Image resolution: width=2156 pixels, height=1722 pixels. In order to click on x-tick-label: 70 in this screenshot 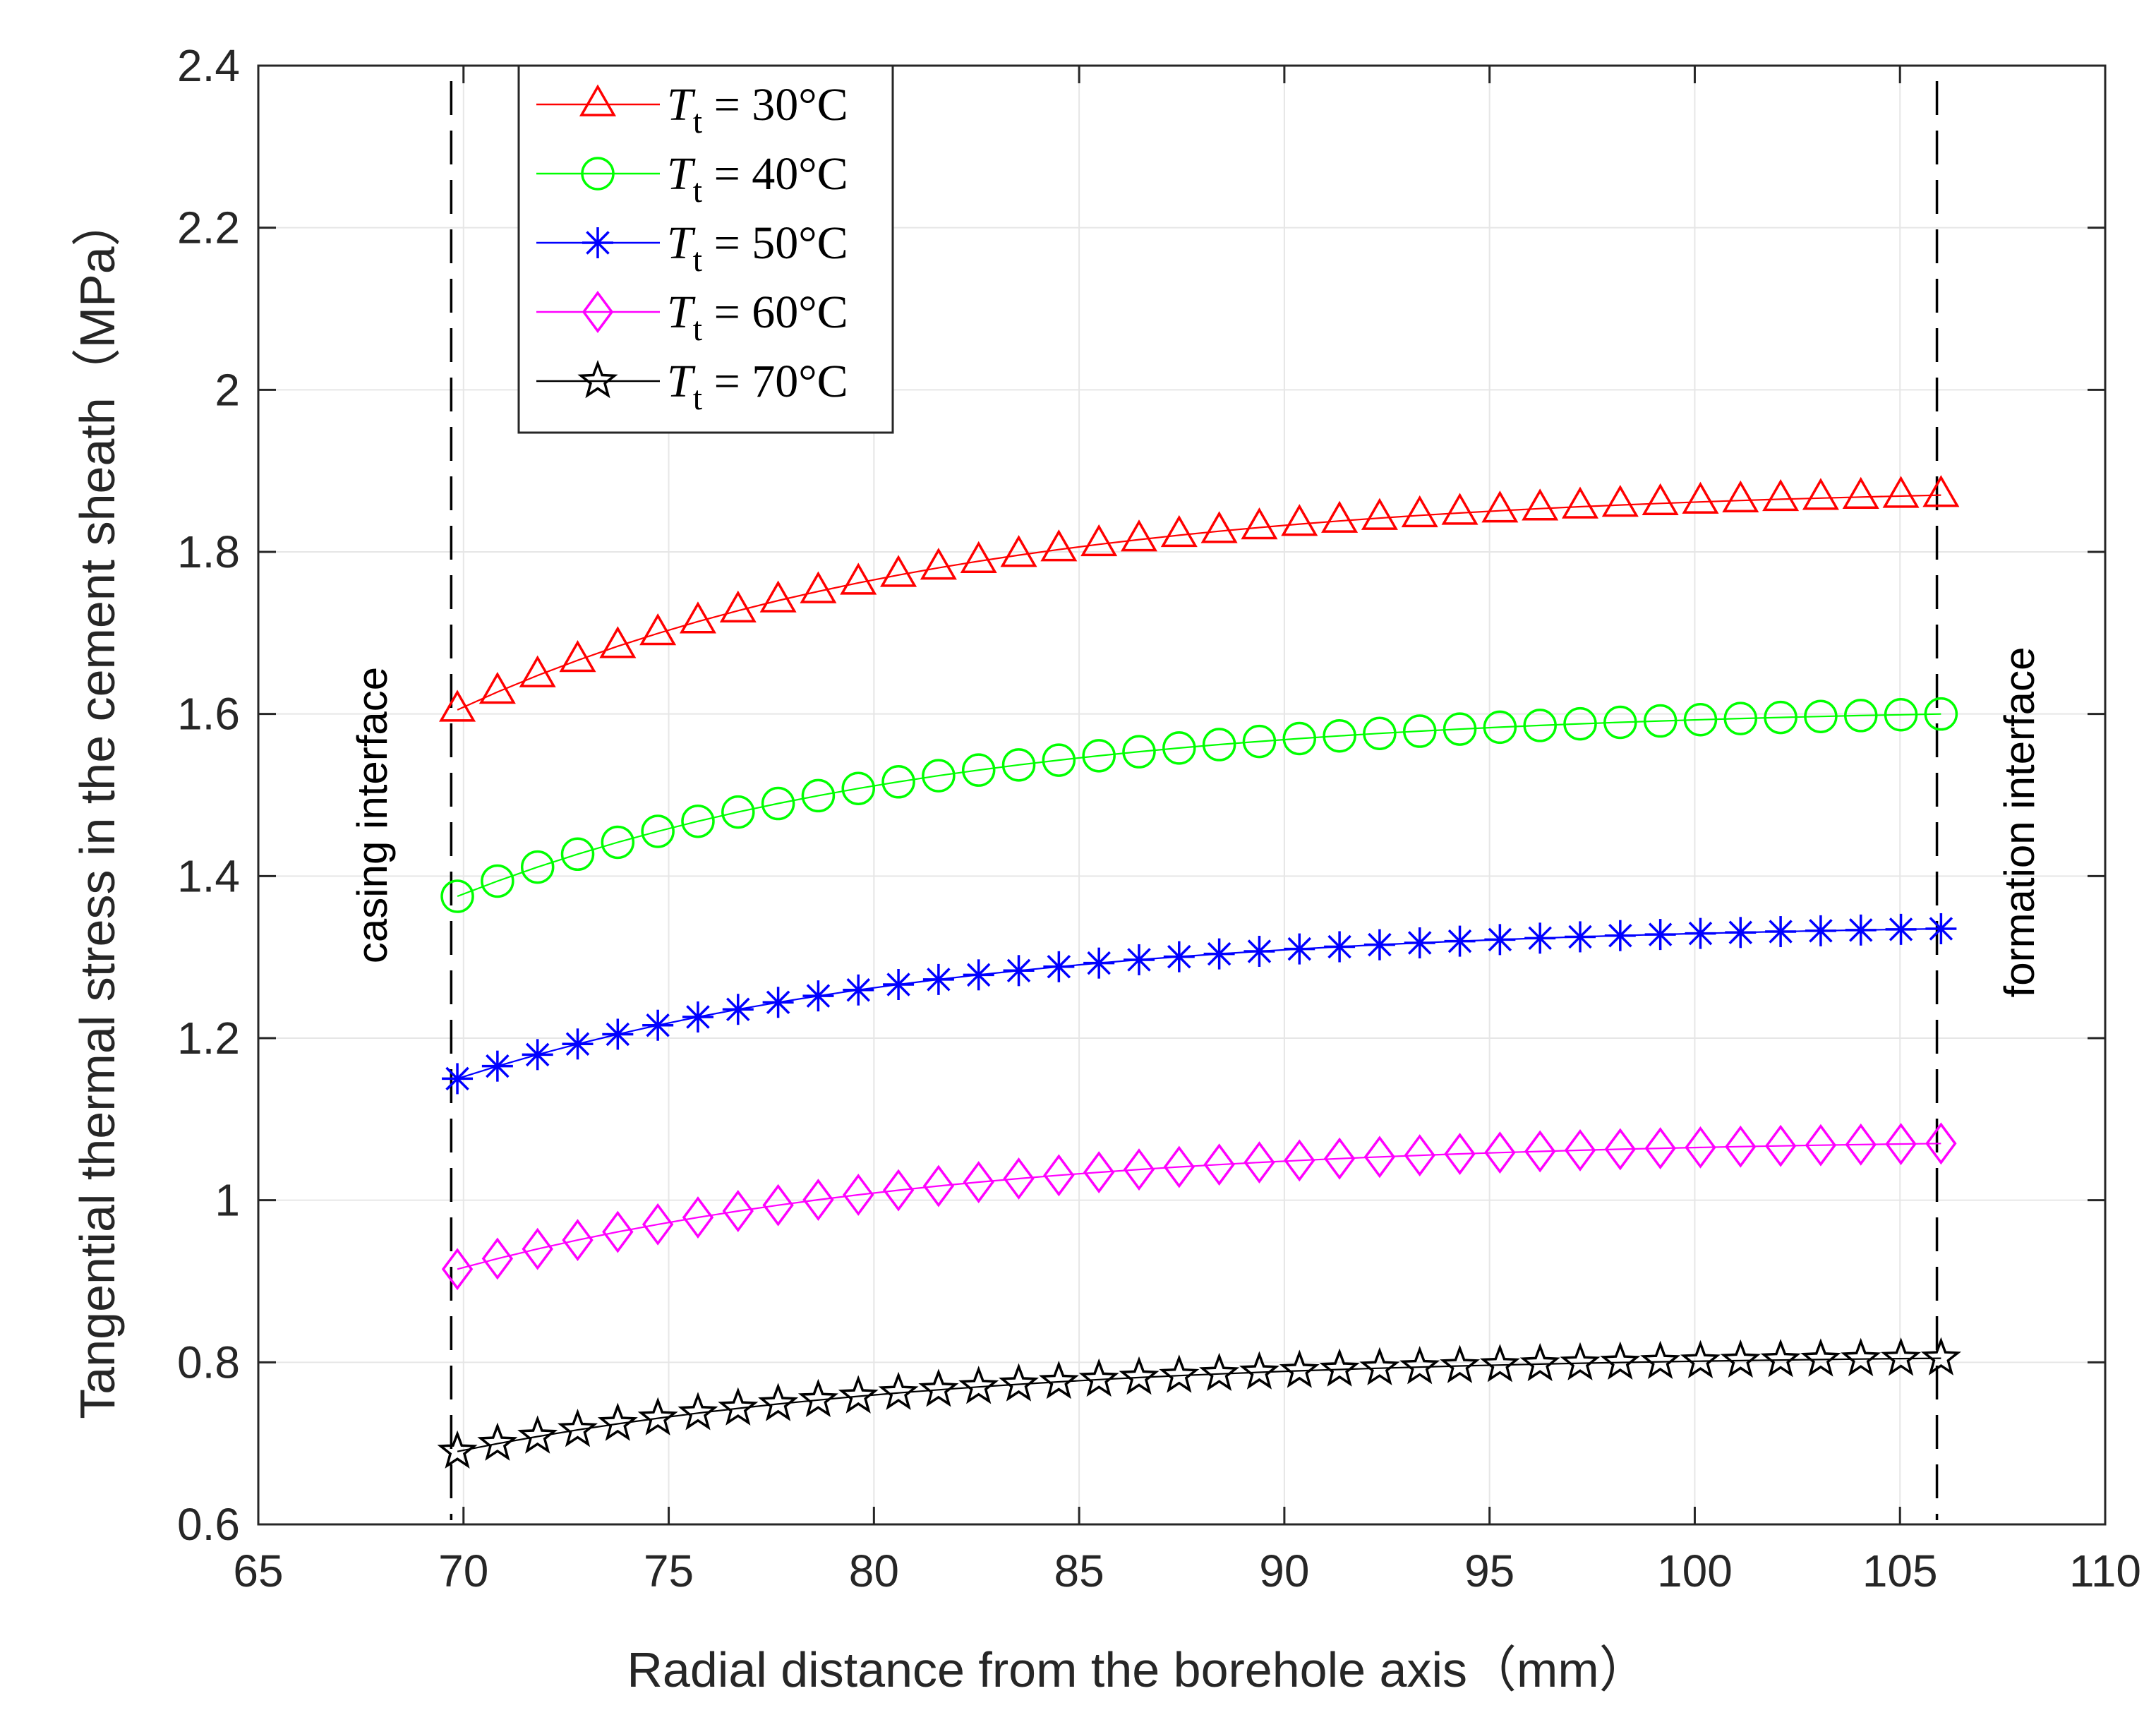, I will do `click(463, 1571)`.